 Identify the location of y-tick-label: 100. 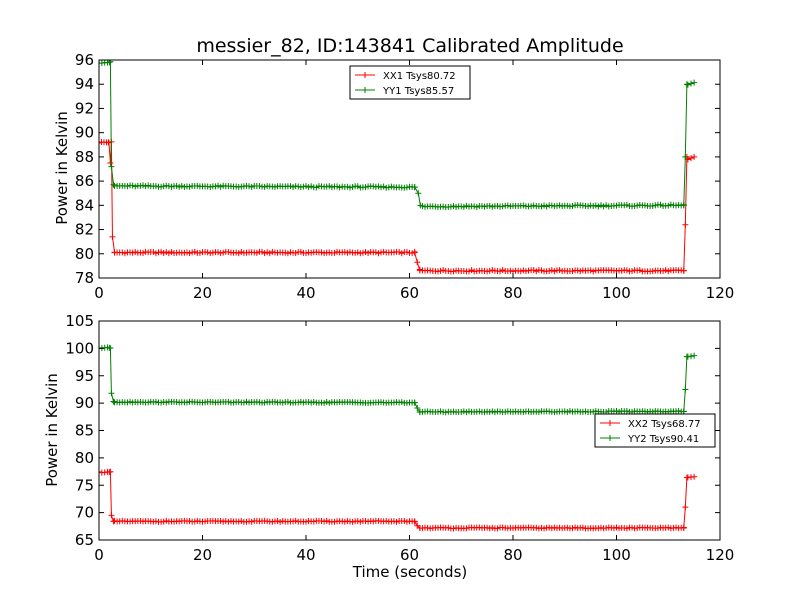
(79, 348).